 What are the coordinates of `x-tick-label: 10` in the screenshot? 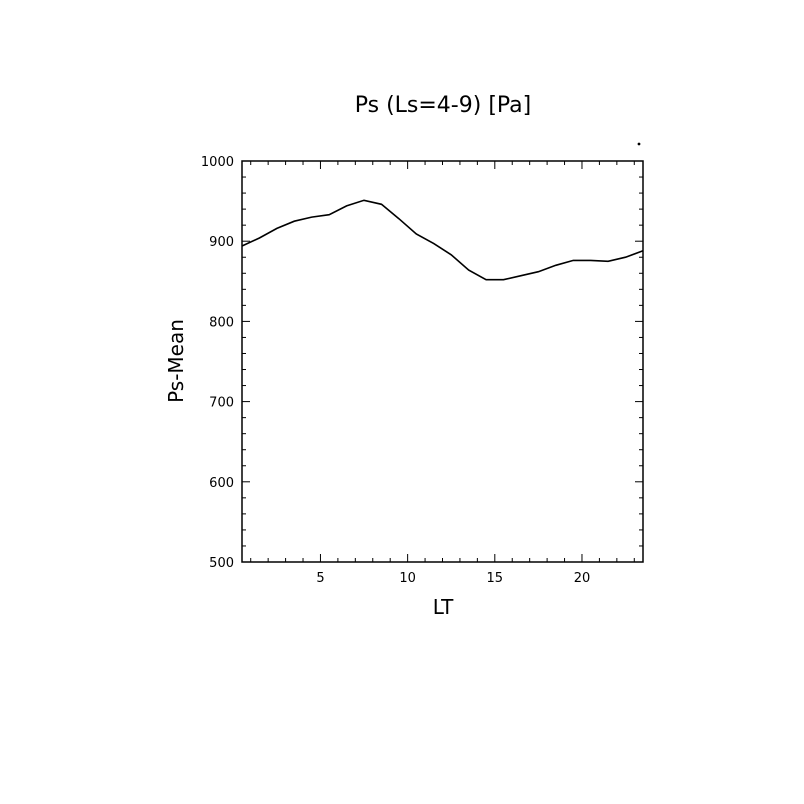 It's located at (407, 578).